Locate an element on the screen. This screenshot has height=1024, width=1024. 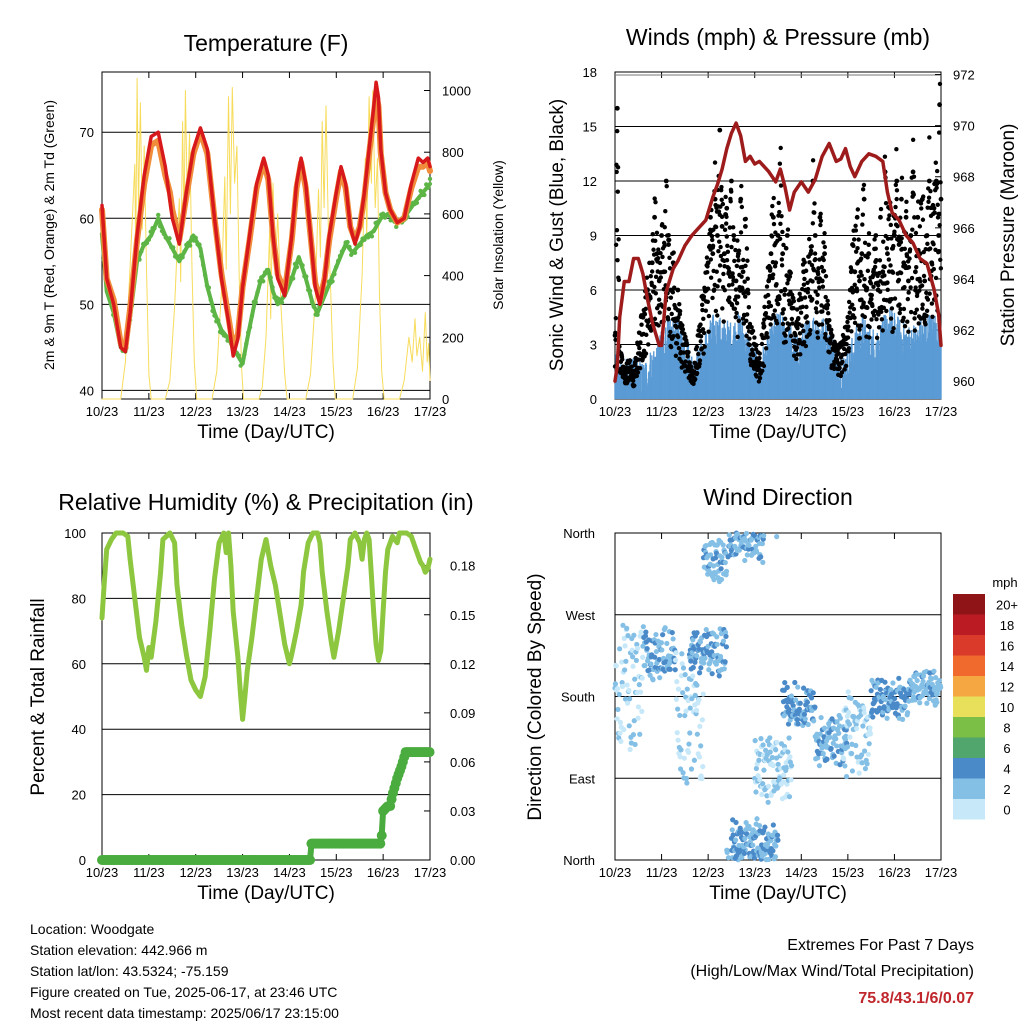
humidity-ytick-label: 100 is located at coordinates (75, 533).